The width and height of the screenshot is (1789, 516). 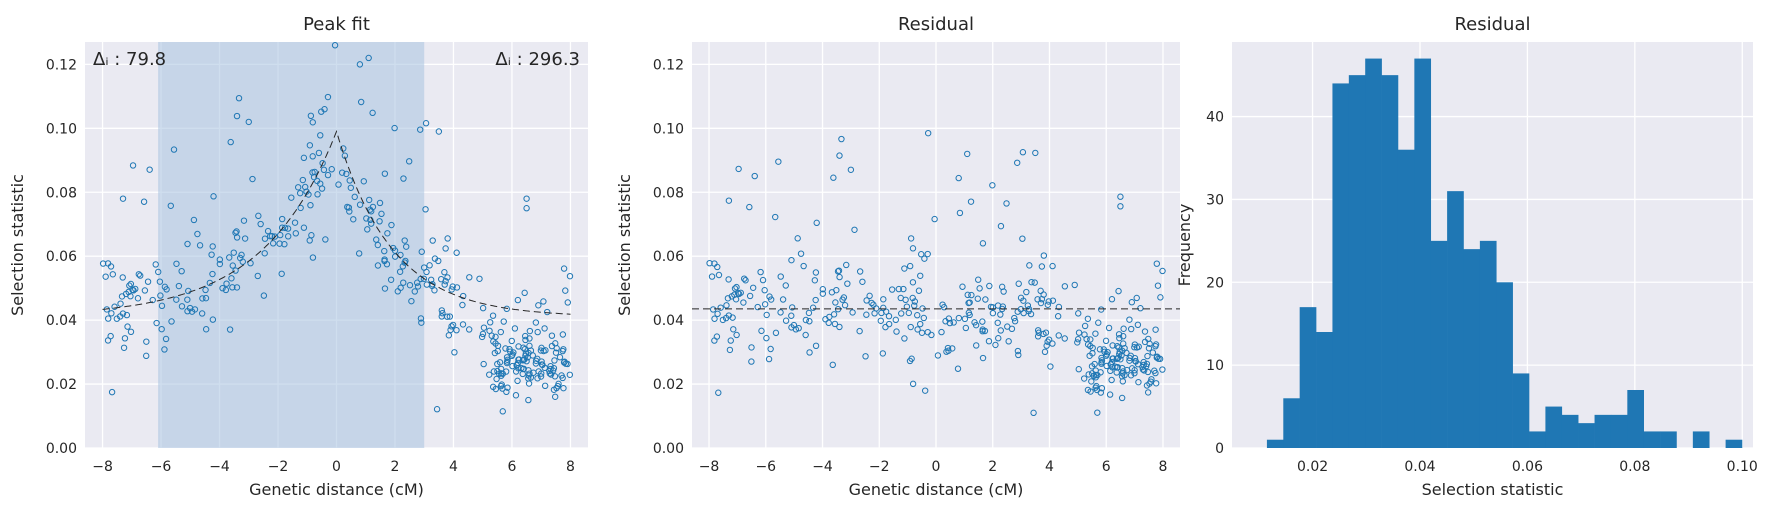 What do you see at coordinates (668, 129) in the screenshot?
I see `y-tick-label: 0.10` at bounding box center [668, 129].